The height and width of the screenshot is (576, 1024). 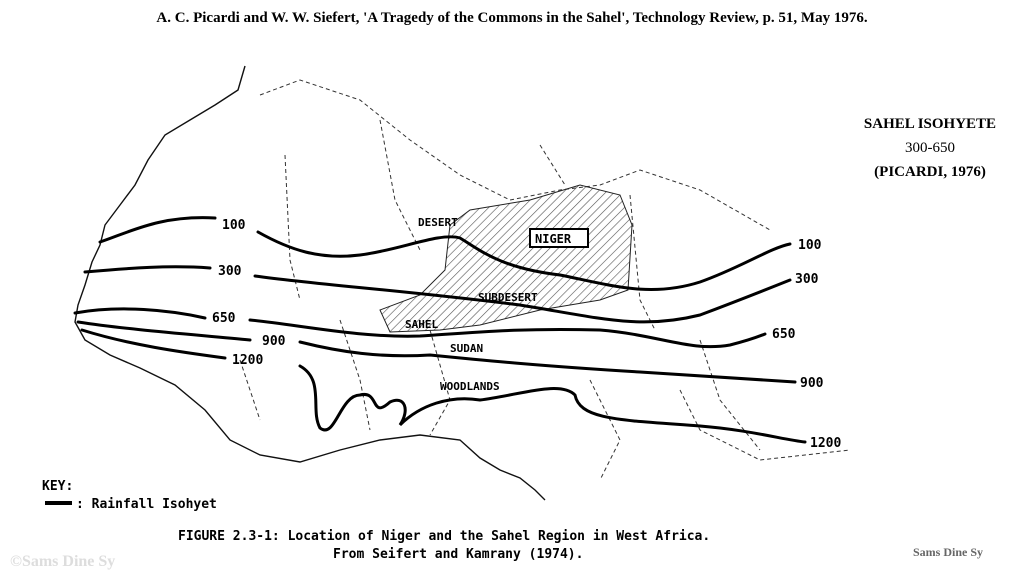 What do you see at coordinates (146, 504) in the screenshot?
I see `key-item: : Rainfall Isohyet` at bounding box center [146, 504].